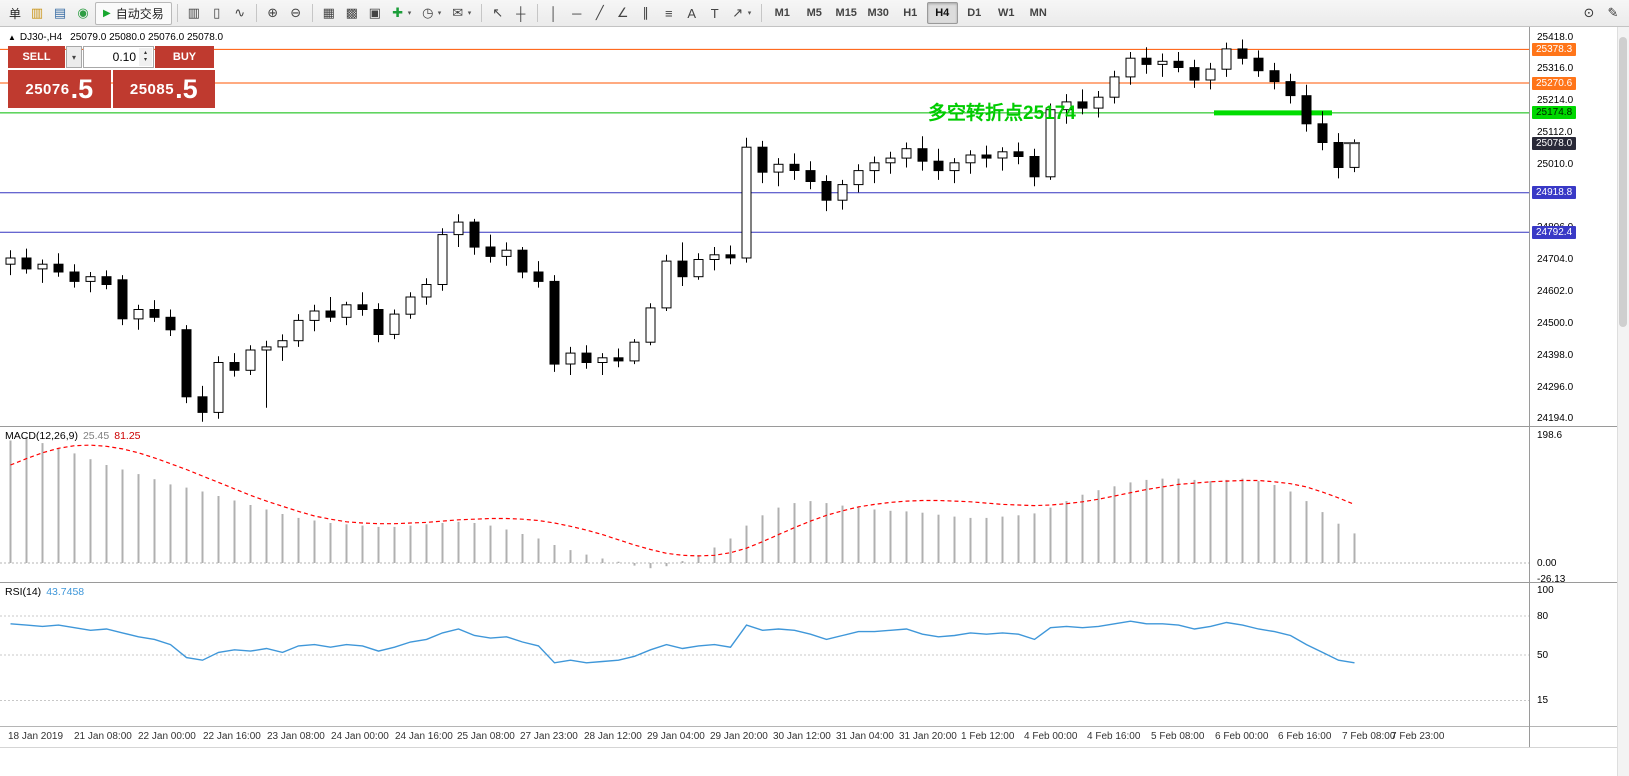 The image size is (1629, 776). Describe the element at coordinates (1002, 112) in the screenshot. I see `annotation-text: 多空转折点25174` at that location.